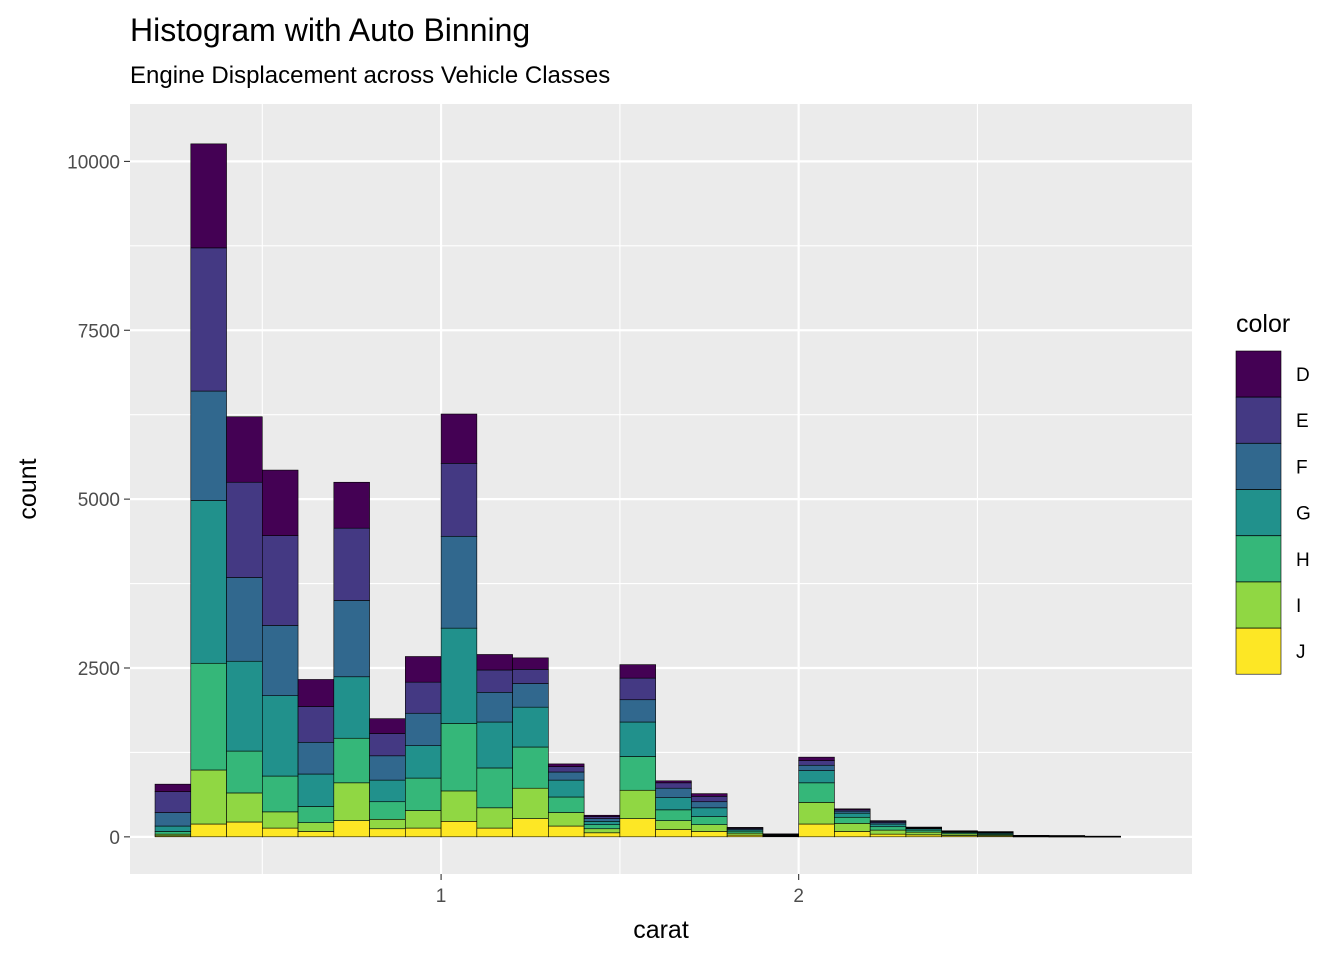 This screenshot has width=1344, height=960. What do you see at coordinates (330, 30) in the screenshot?
I see `chart-title: Histogram with Auto Binning` at bounding box center [330, 30].